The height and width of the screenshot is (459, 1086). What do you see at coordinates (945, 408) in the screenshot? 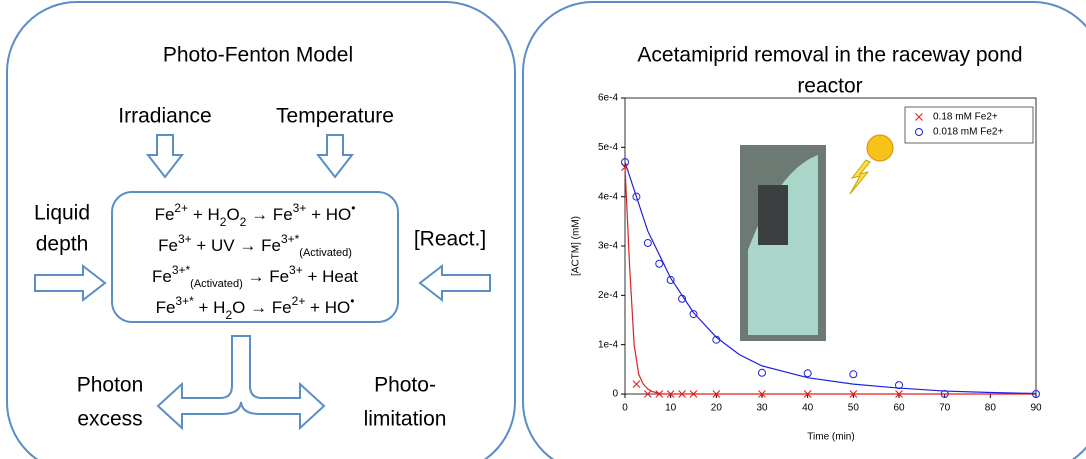
I see `x-tick-label: 70` at bounding box center [945, 408].